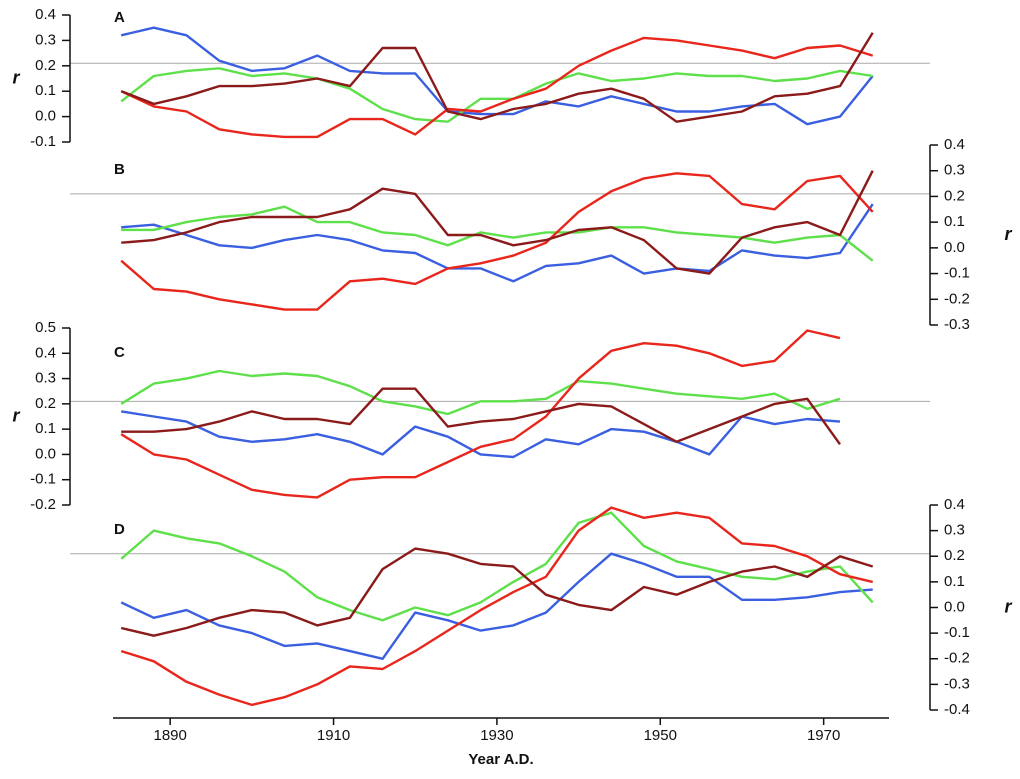  What do you see at coordinates (119, 169) in the screenshot?
I see `panel-label: B` at bounding box center [119, 169].